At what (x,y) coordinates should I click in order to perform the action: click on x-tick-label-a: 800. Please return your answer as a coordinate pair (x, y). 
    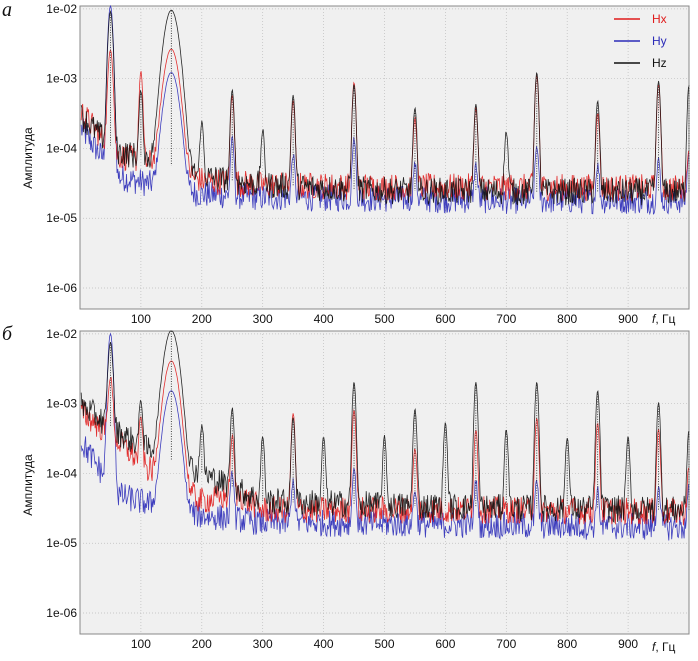
    Looking at the image, I should click on (567, 319).